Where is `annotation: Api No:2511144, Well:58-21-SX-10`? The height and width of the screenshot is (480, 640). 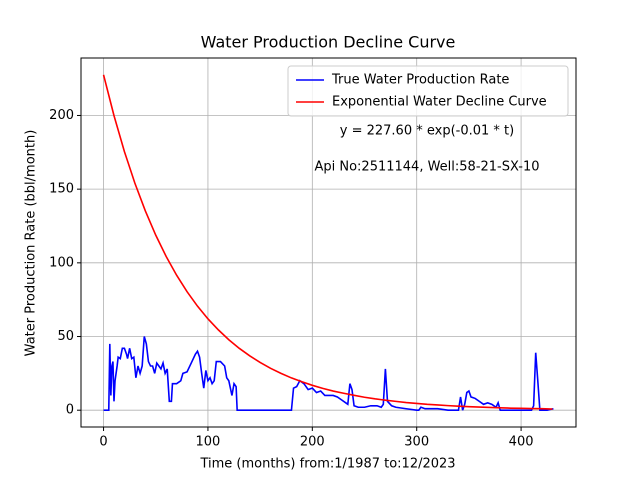
annotation: Api No:2511144, Well:58-21-SX-10 is located at coordinates (426, 167).